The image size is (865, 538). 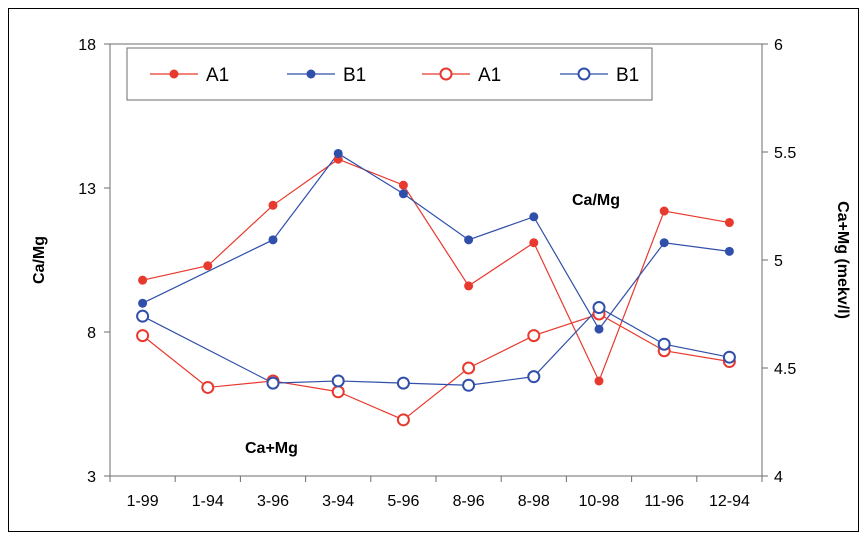 I want to click on y-right-tick-label: 5.5, so click(x=785, y=153).